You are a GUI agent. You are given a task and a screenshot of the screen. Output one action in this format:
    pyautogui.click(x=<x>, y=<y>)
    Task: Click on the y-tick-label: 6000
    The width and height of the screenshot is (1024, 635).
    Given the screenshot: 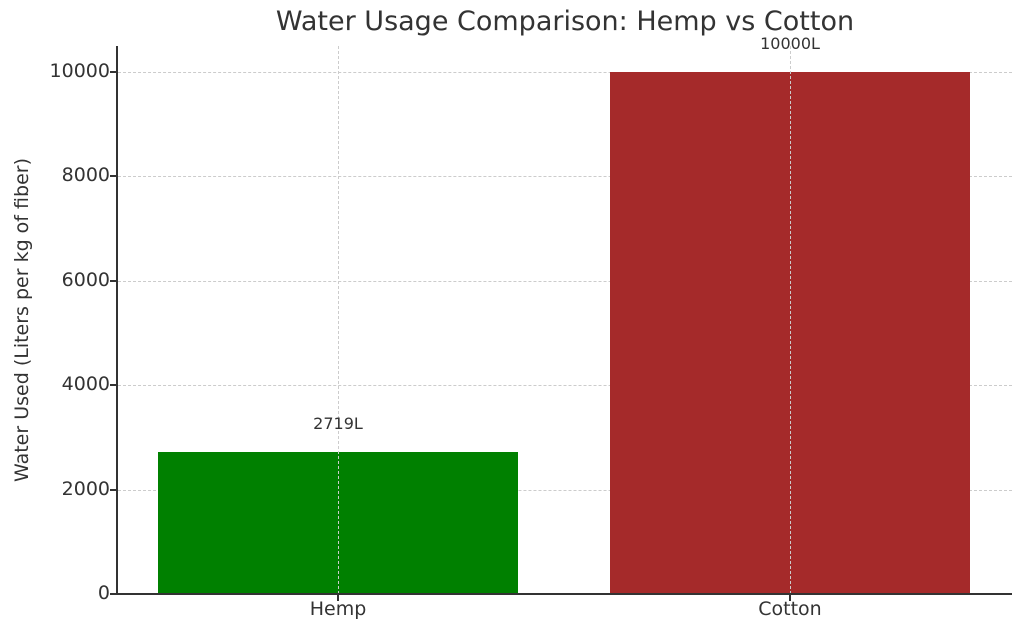 What is the action you would take?
    pyautogui.click(x=85, y=279)
    